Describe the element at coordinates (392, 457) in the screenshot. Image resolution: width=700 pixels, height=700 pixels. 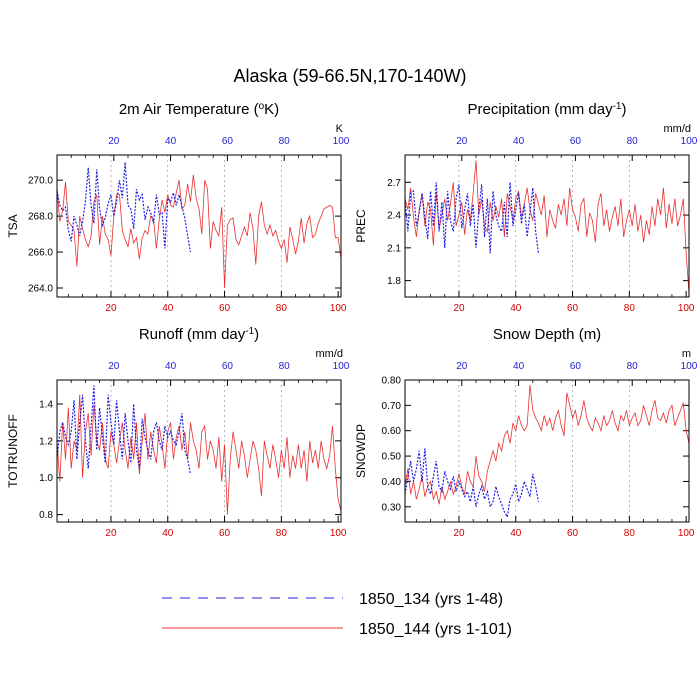
I see `y-tick-label: 0.50` at that location.